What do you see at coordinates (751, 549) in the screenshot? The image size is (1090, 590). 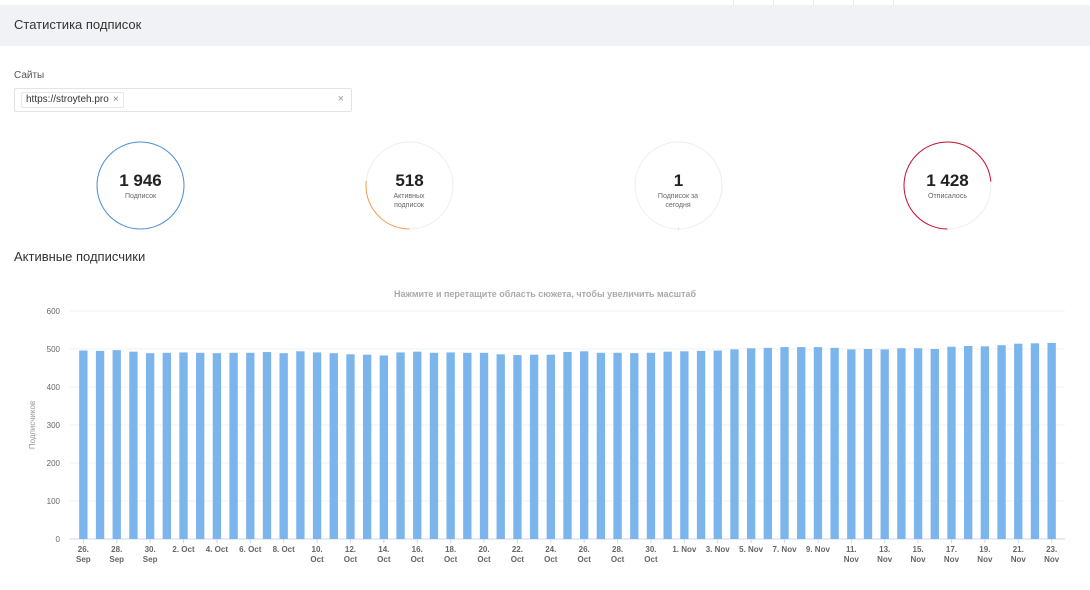 I see `x-tick-label: 5. Nov` at bounding box center [751, 549].